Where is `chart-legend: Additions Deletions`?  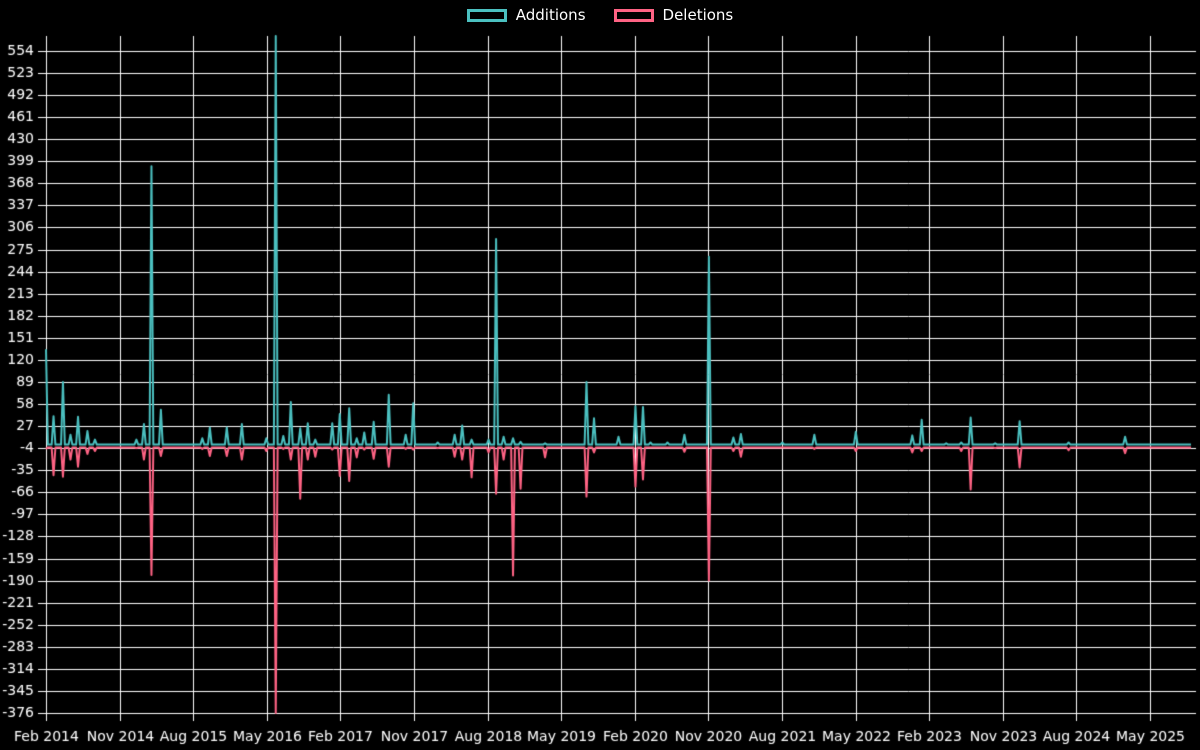 chart-legend: Additions Deletions is located at coordinates (600, 15).